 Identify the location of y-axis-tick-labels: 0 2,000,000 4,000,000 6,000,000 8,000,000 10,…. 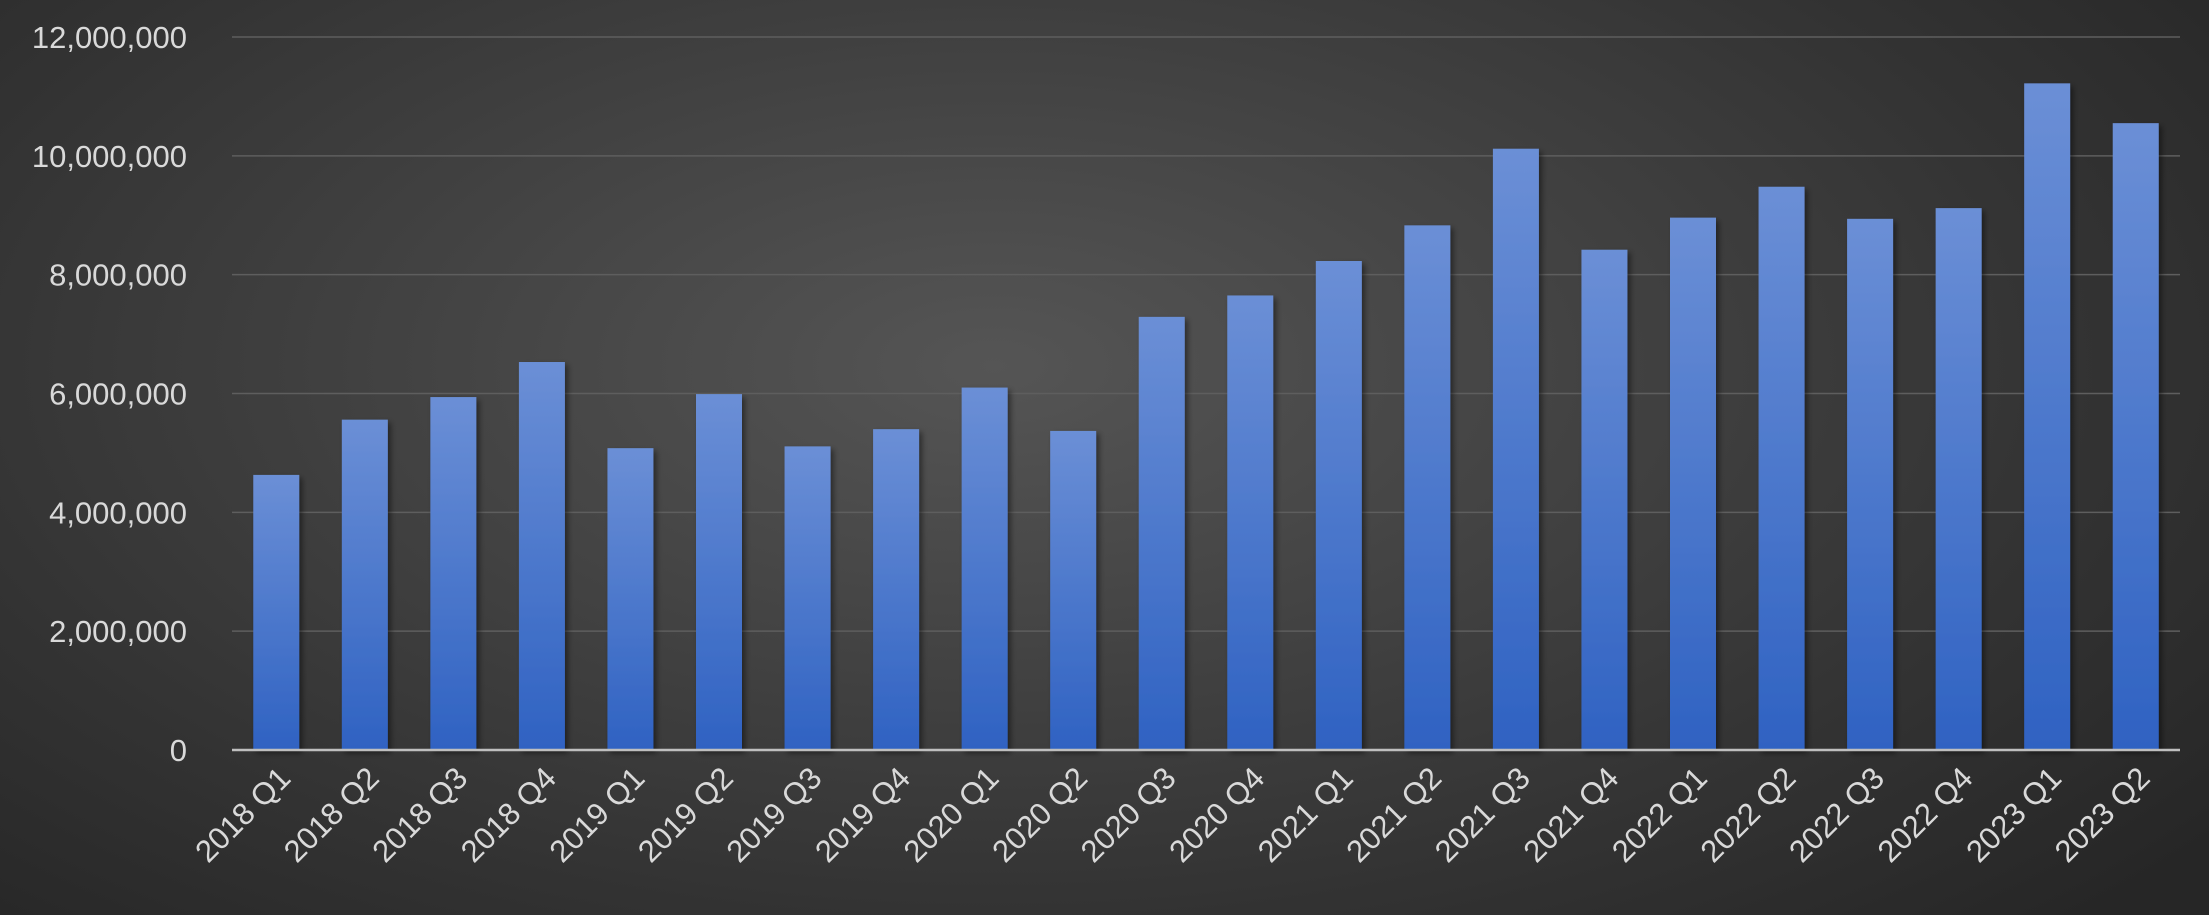
(109, 394).